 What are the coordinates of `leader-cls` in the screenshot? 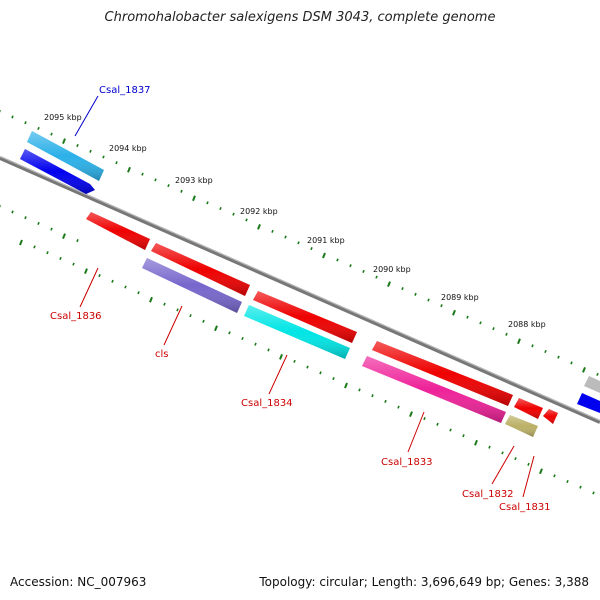 It's located at (173, 325).